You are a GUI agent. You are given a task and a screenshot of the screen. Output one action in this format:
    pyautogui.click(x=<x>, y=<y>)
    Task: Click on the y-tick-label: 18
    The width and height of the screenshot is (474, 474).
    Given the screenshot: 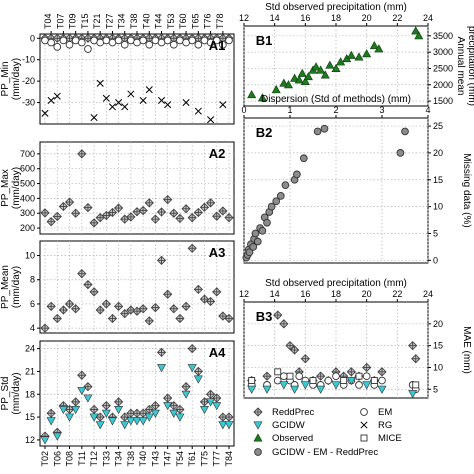 What is the action you would take?
    pyautogui.click(x=30, y=394)
    